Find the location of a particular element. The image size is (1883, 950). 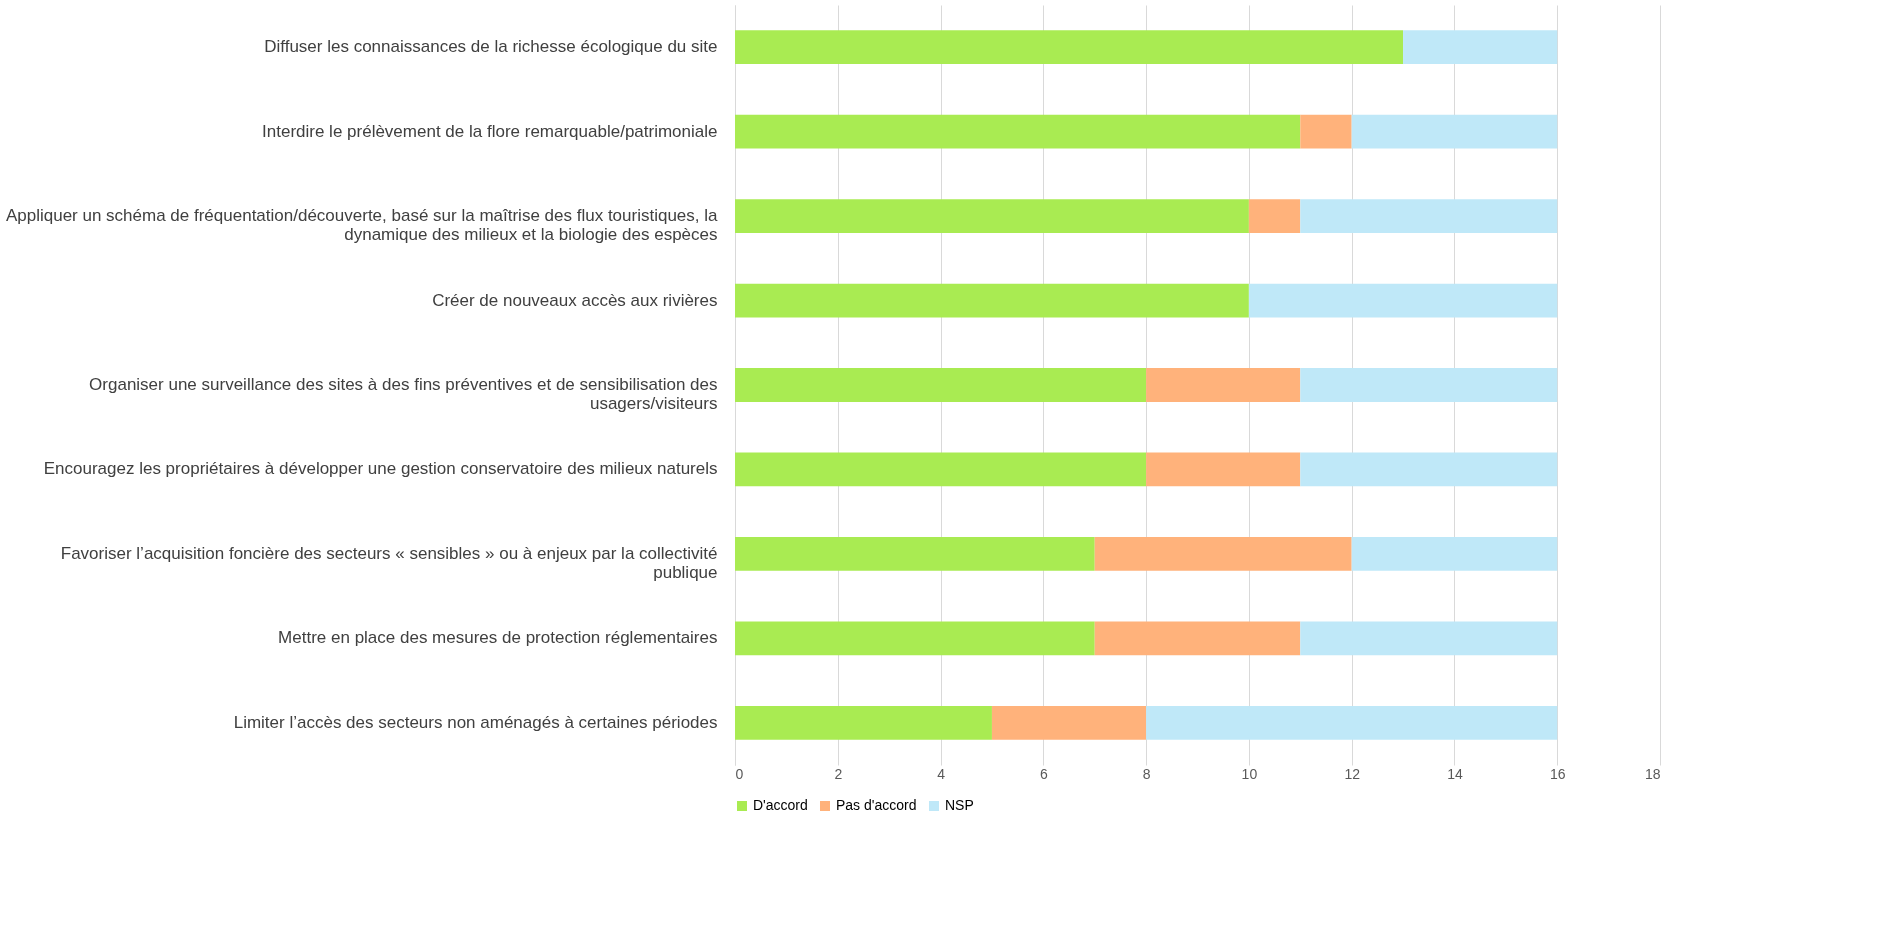

y-tick-label: Diffuser les connaissances de la richesse écologique du site is located at coordinates (491, 47).